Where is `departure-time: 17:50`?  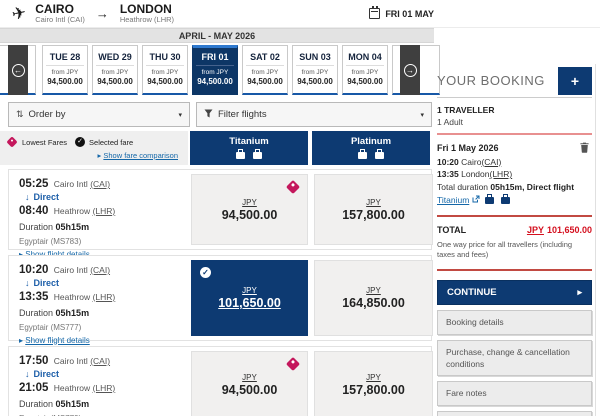 departure-time: 17:50 is located at coordinates (34, 361).